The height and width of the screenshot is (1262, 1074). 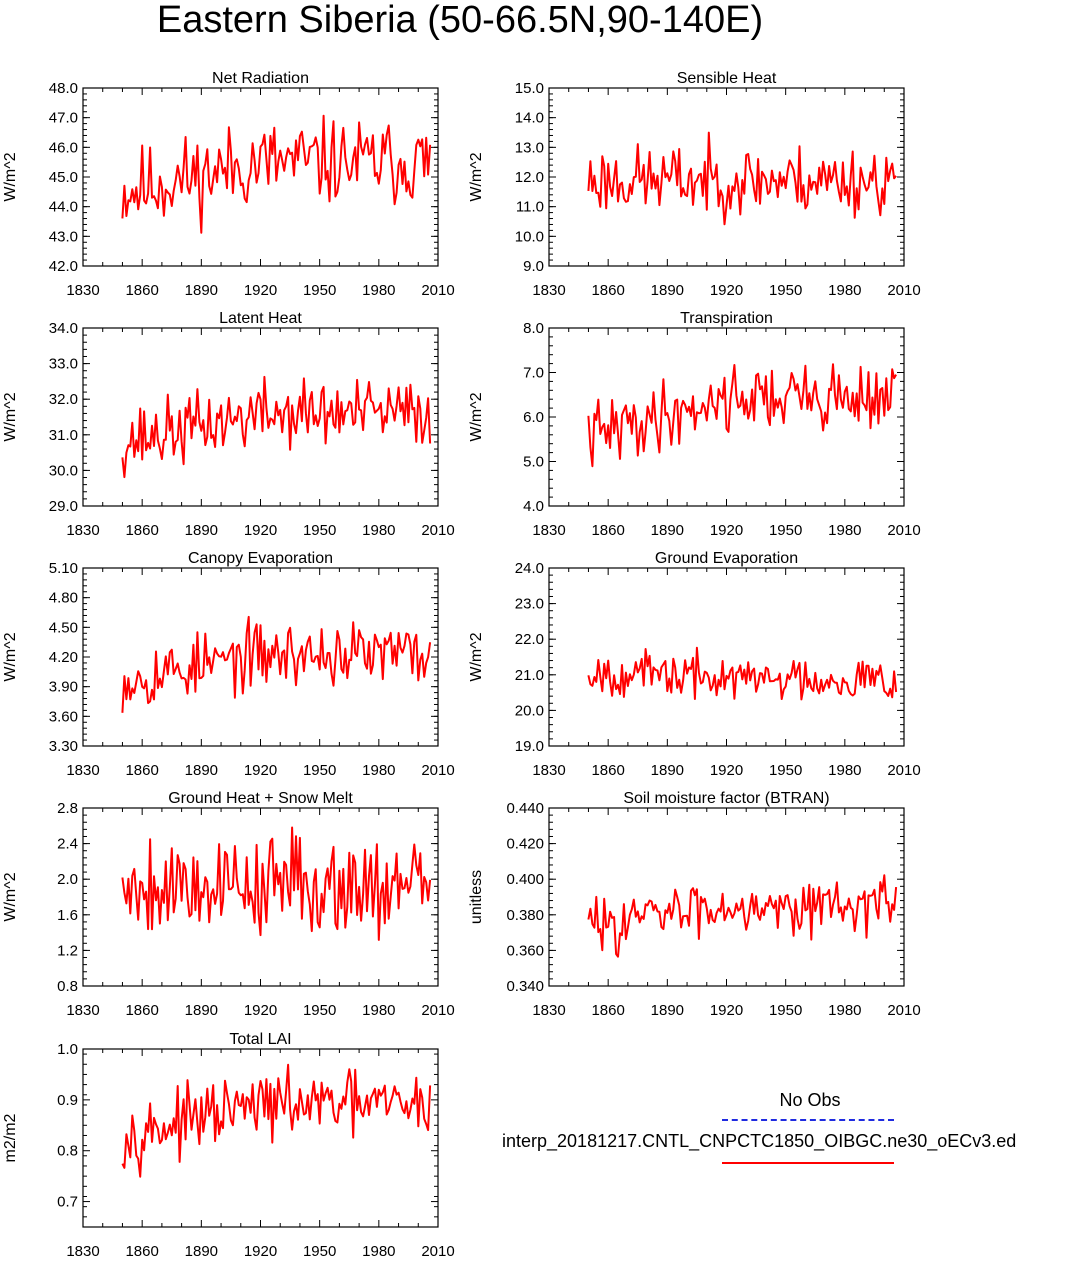 I want to click on y-tick-label: 1.0, so click(x=67, y=1049).